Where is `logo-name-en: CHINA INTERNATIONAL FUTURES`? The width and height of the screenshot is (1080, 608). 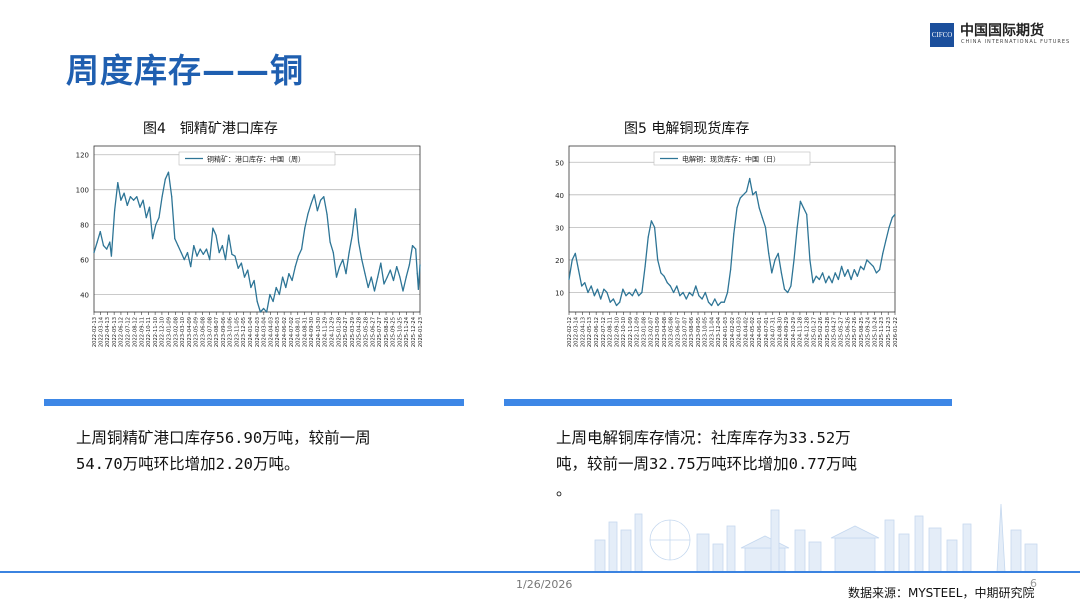
logo-name-en: CHINA INTERNATIONAL FUTURES is located at coordinates (1016, 42).